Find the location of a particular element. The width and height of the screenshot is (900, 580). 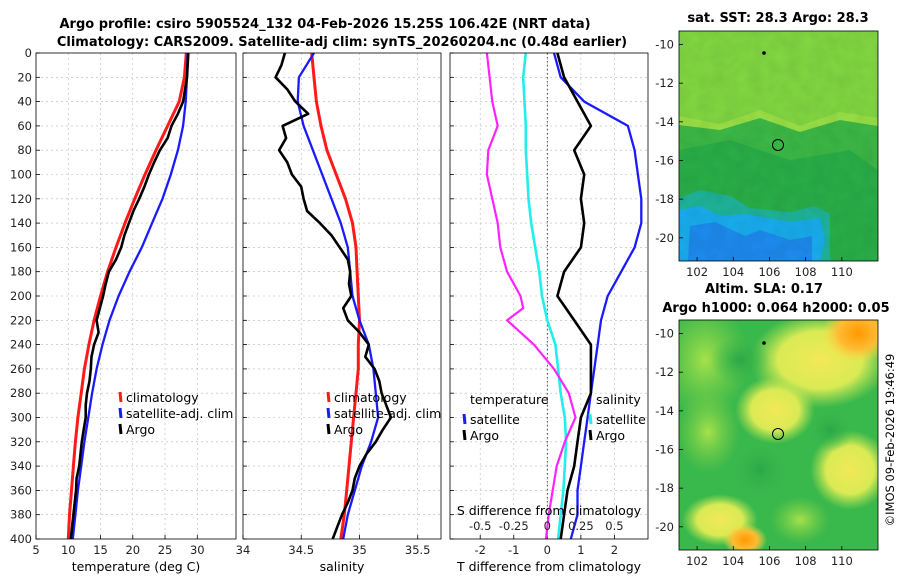

sla-argo-position is located at coordinates (778, 434).